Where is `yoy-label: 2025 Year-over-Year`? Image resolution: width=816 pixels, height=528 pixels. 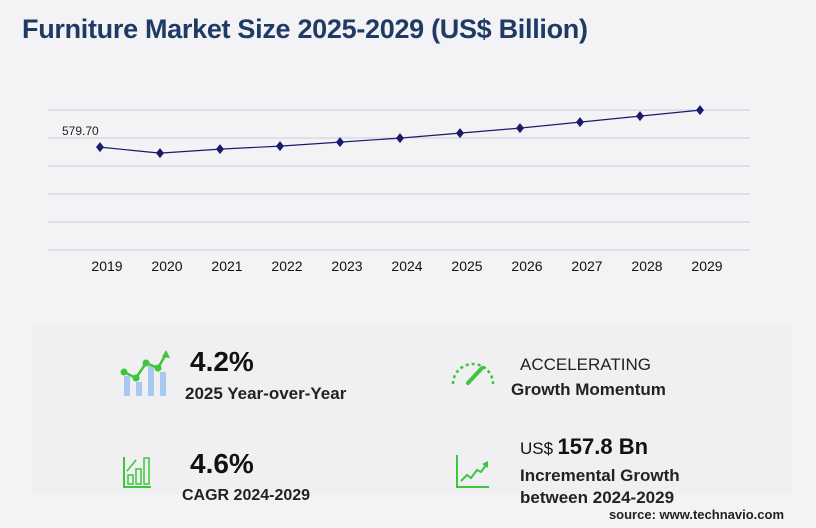
yoy-label: 2025 Year-over-Year is located at coordinates (266, 393).